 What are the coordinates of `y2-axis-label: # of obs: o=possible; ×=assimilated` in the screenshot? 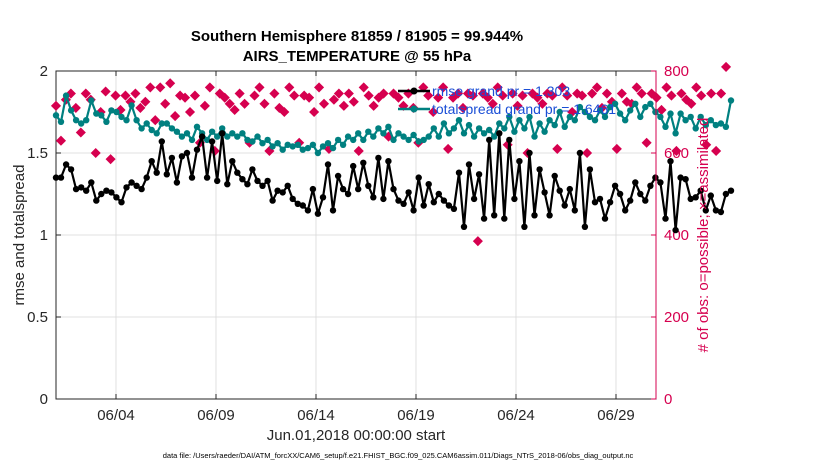 It's located at (703, 235).